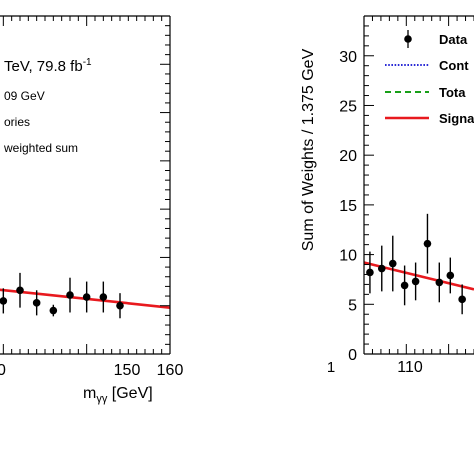 This screenshot has width=474, height=474. What do you see at coordinates (48, 66) in the screenshot?
I see `left-annotation-luminosity: TeV, 79.8 fb-1` at bounding box center [48, 66].